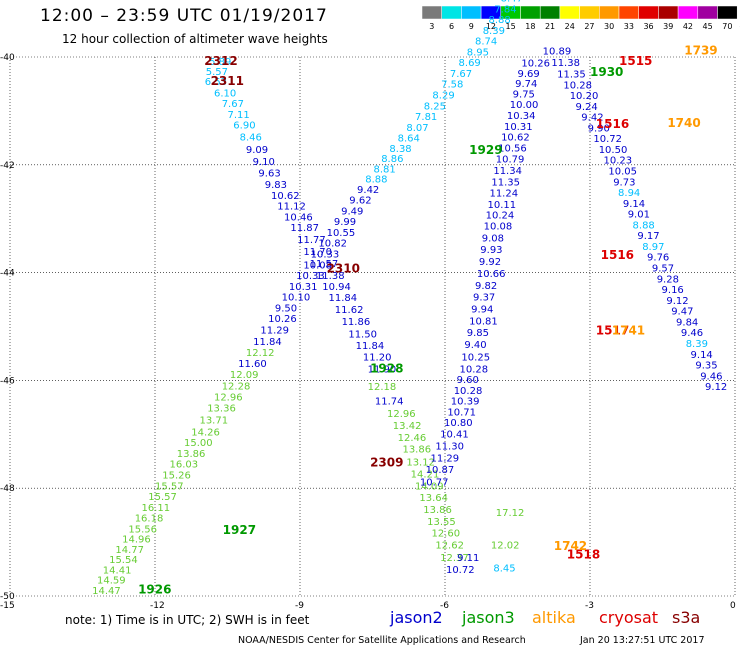 The image size is (740, 650). I want to click on x-tick-label: -6, so click(444, 606).